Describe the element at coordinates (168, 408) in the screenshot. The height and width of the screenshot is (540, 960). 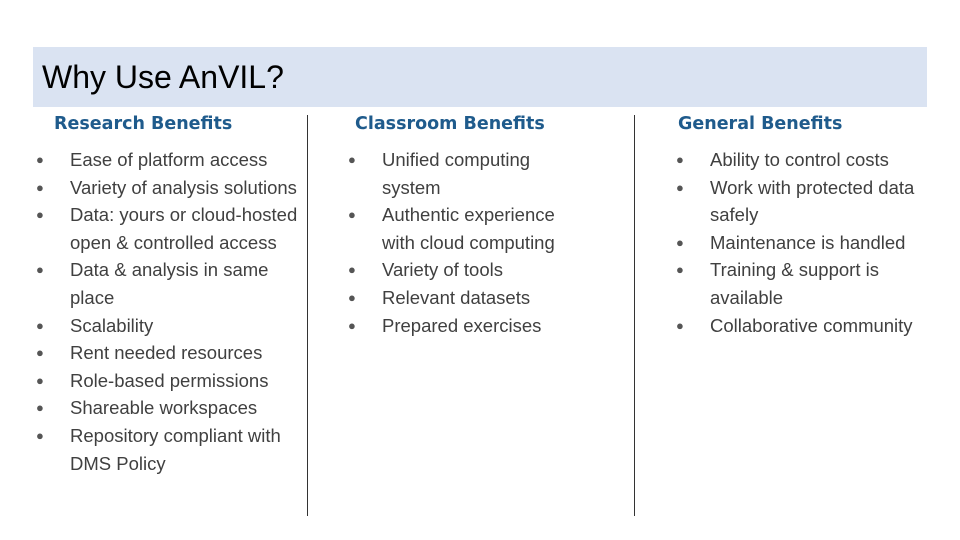
I see `list-item: ● Shareable workspaces` at that location.